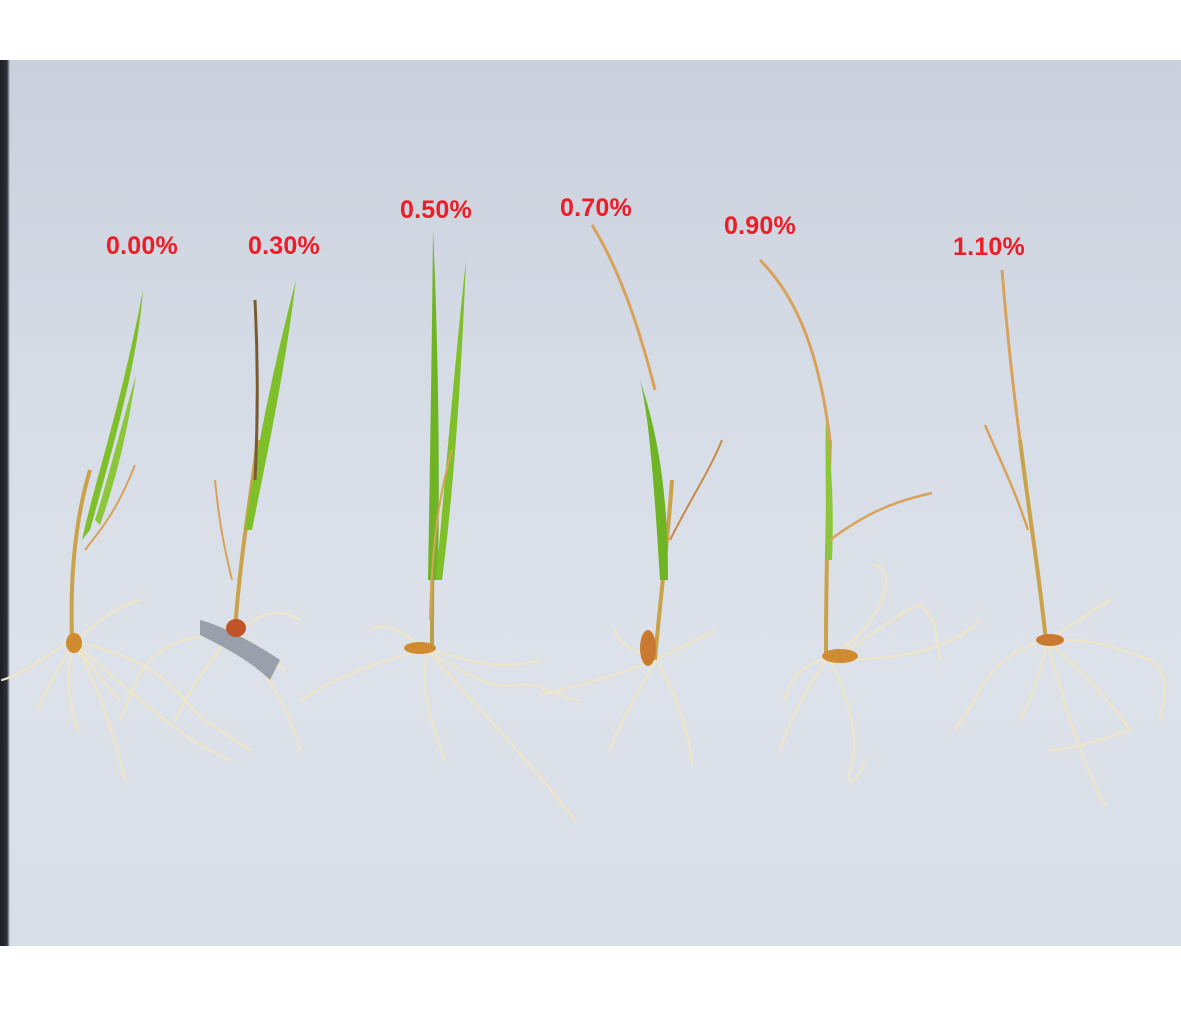 Image resolution: width=1181 pixels, height=1012 pixels. I want to click on label-concentration-4: 0.70%, so click(596, 208).